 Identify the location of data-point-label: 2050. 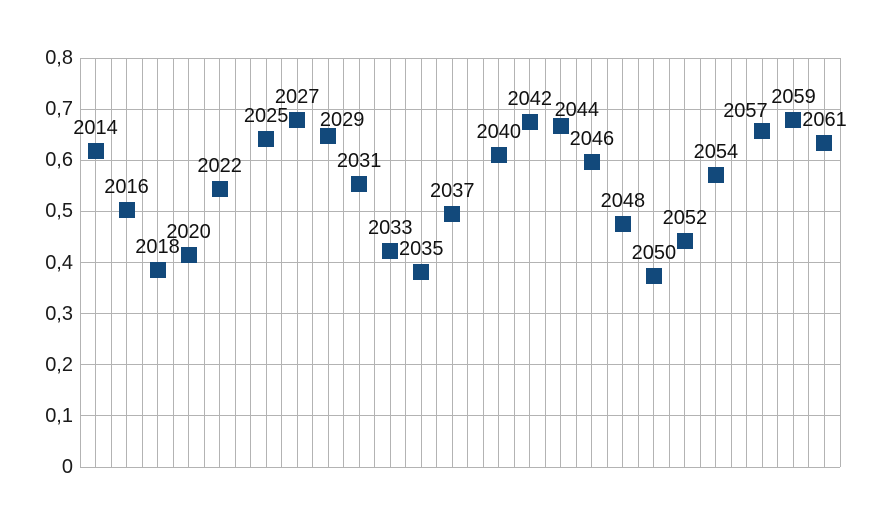
(654, 252).